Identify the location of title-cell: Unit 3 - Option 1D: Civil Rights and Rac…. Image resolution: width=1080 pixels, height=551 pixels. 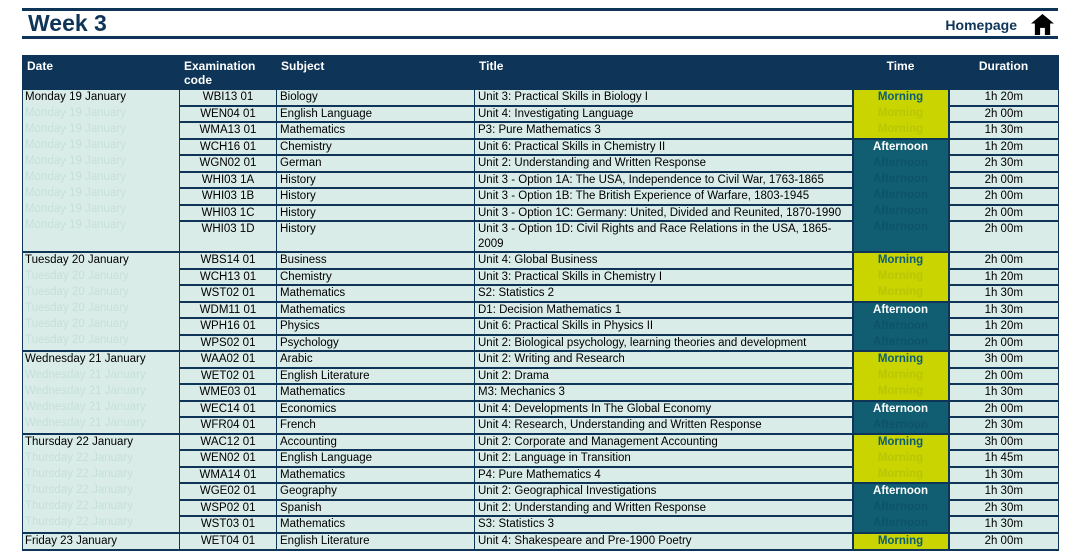
(663, 236).